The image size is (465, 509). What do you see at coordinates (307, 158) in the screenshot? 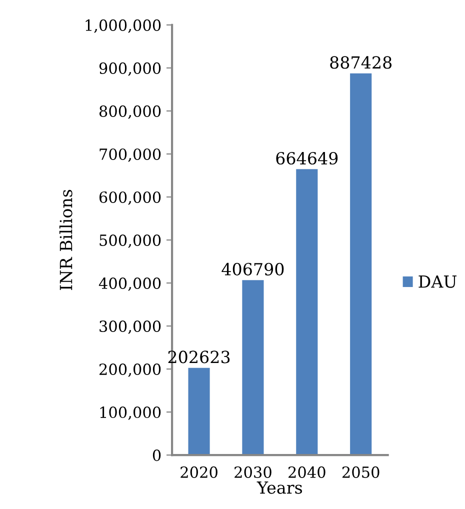
I see `data-label: 664649` at bounding box center [307, 158].